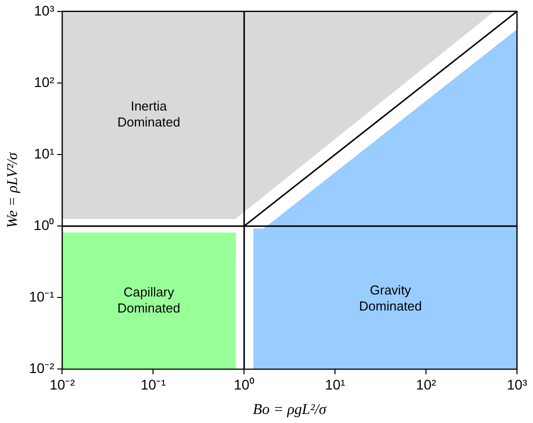 This screenshot has height=423, width=533. What do you see at coordinates (44, 153) in the screenshot?
I see `y-tick-label: 10¹` at bounding box center [44, 153].